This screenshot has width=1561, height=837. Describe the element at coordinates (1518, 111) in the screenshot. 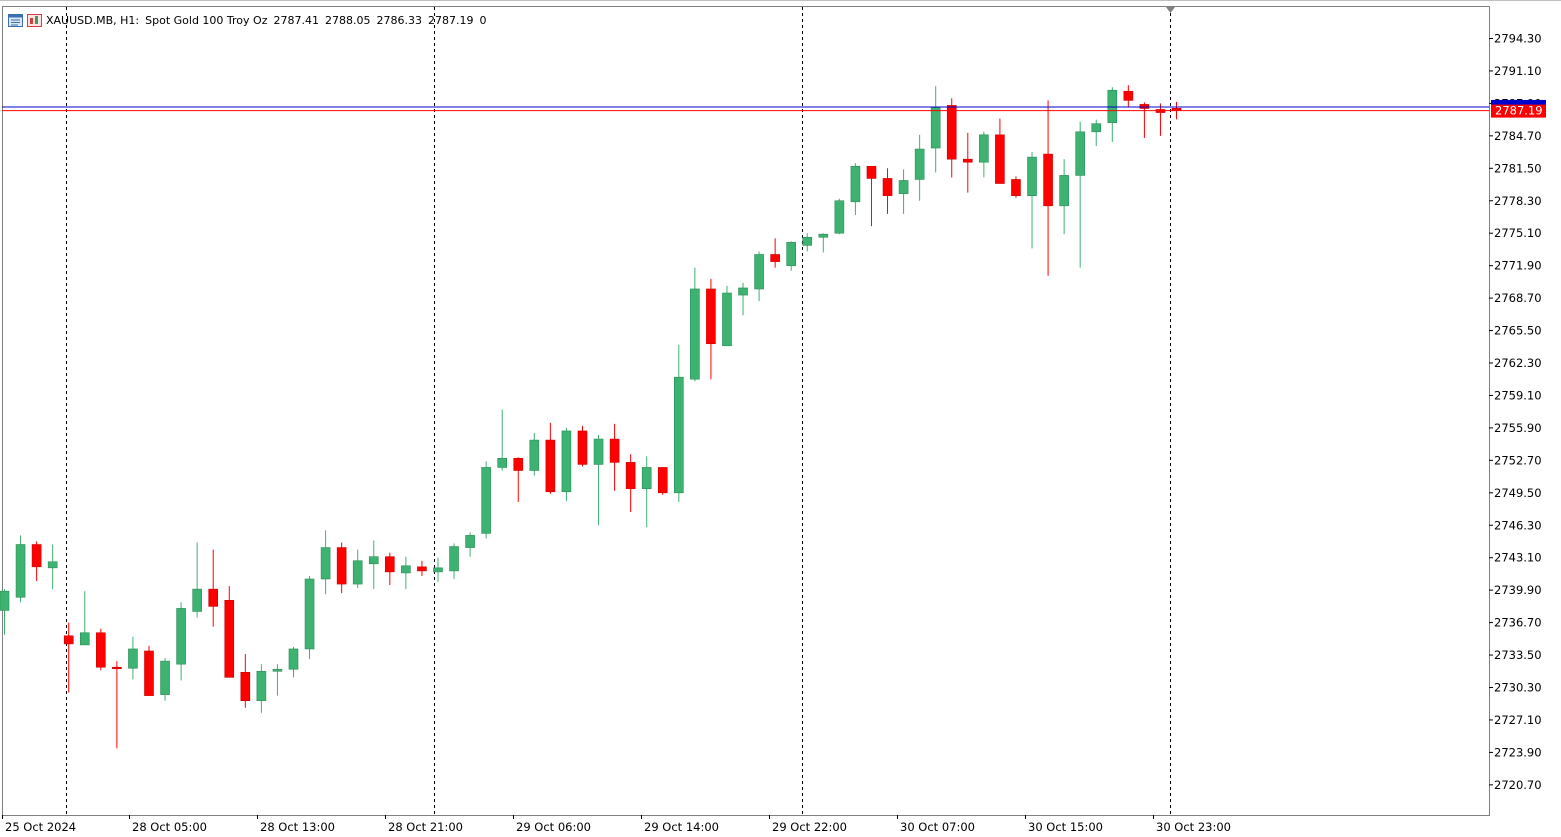

I see `current-price-marker` at that location.